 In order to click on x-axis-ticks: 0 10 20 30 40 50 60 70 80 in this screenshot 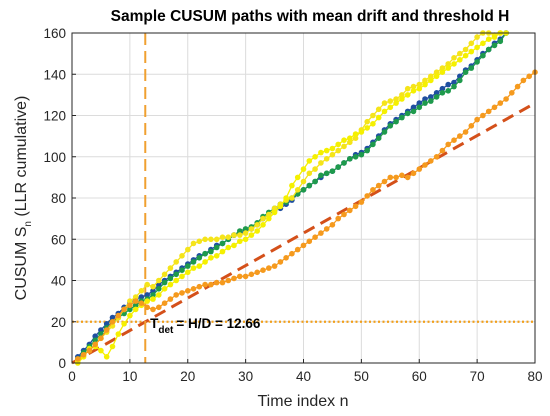, I will do `click(305, 371)`.